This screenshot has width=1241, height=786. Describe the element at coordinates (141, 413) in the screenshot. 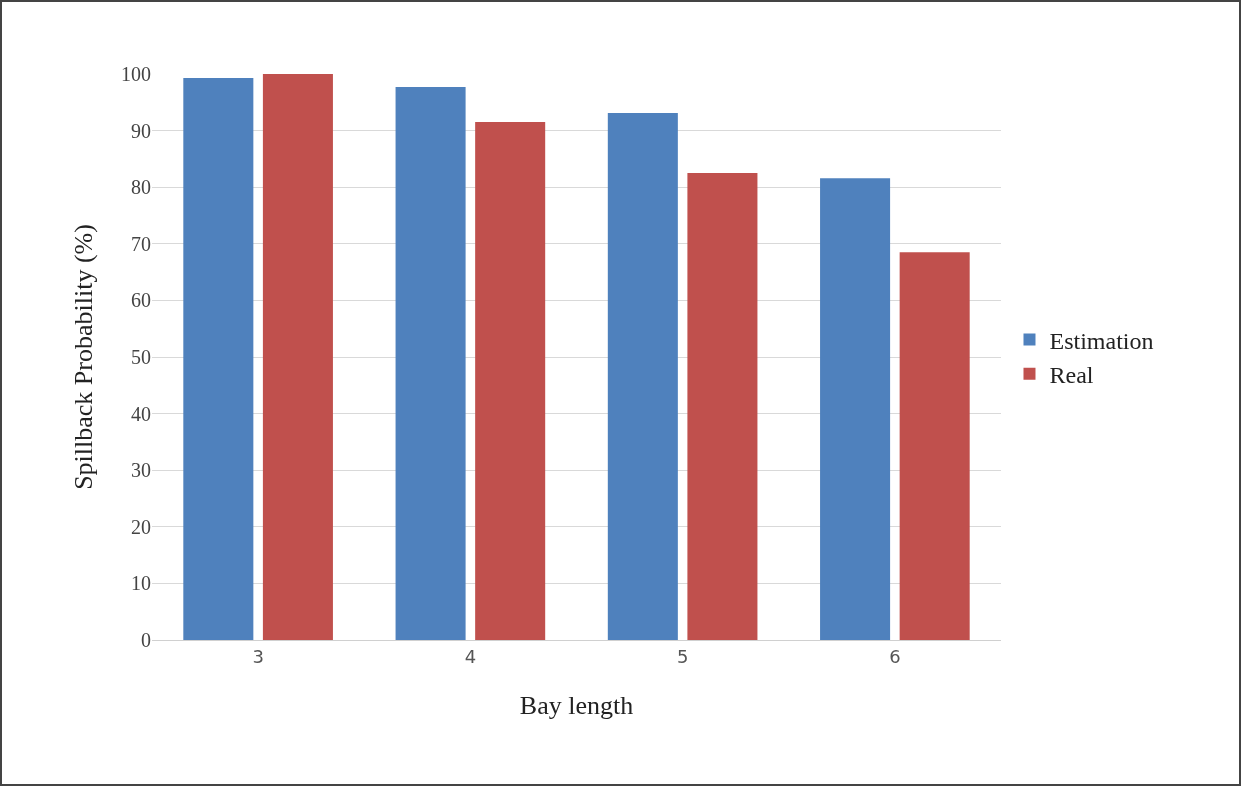

I see `y-tick-label: 40` at that location.